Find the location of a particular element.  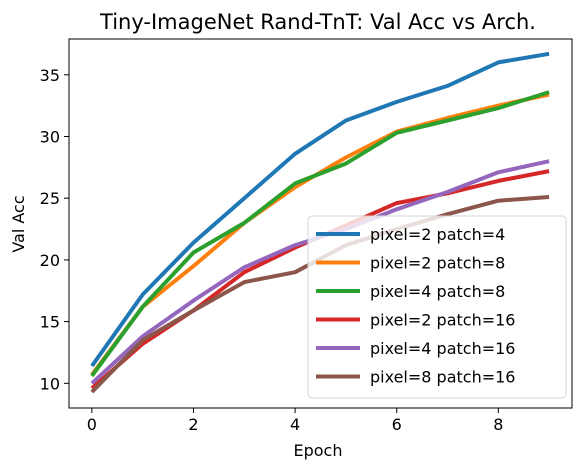

x-tick-label-4: 8 is located at coordinates (498, 424).